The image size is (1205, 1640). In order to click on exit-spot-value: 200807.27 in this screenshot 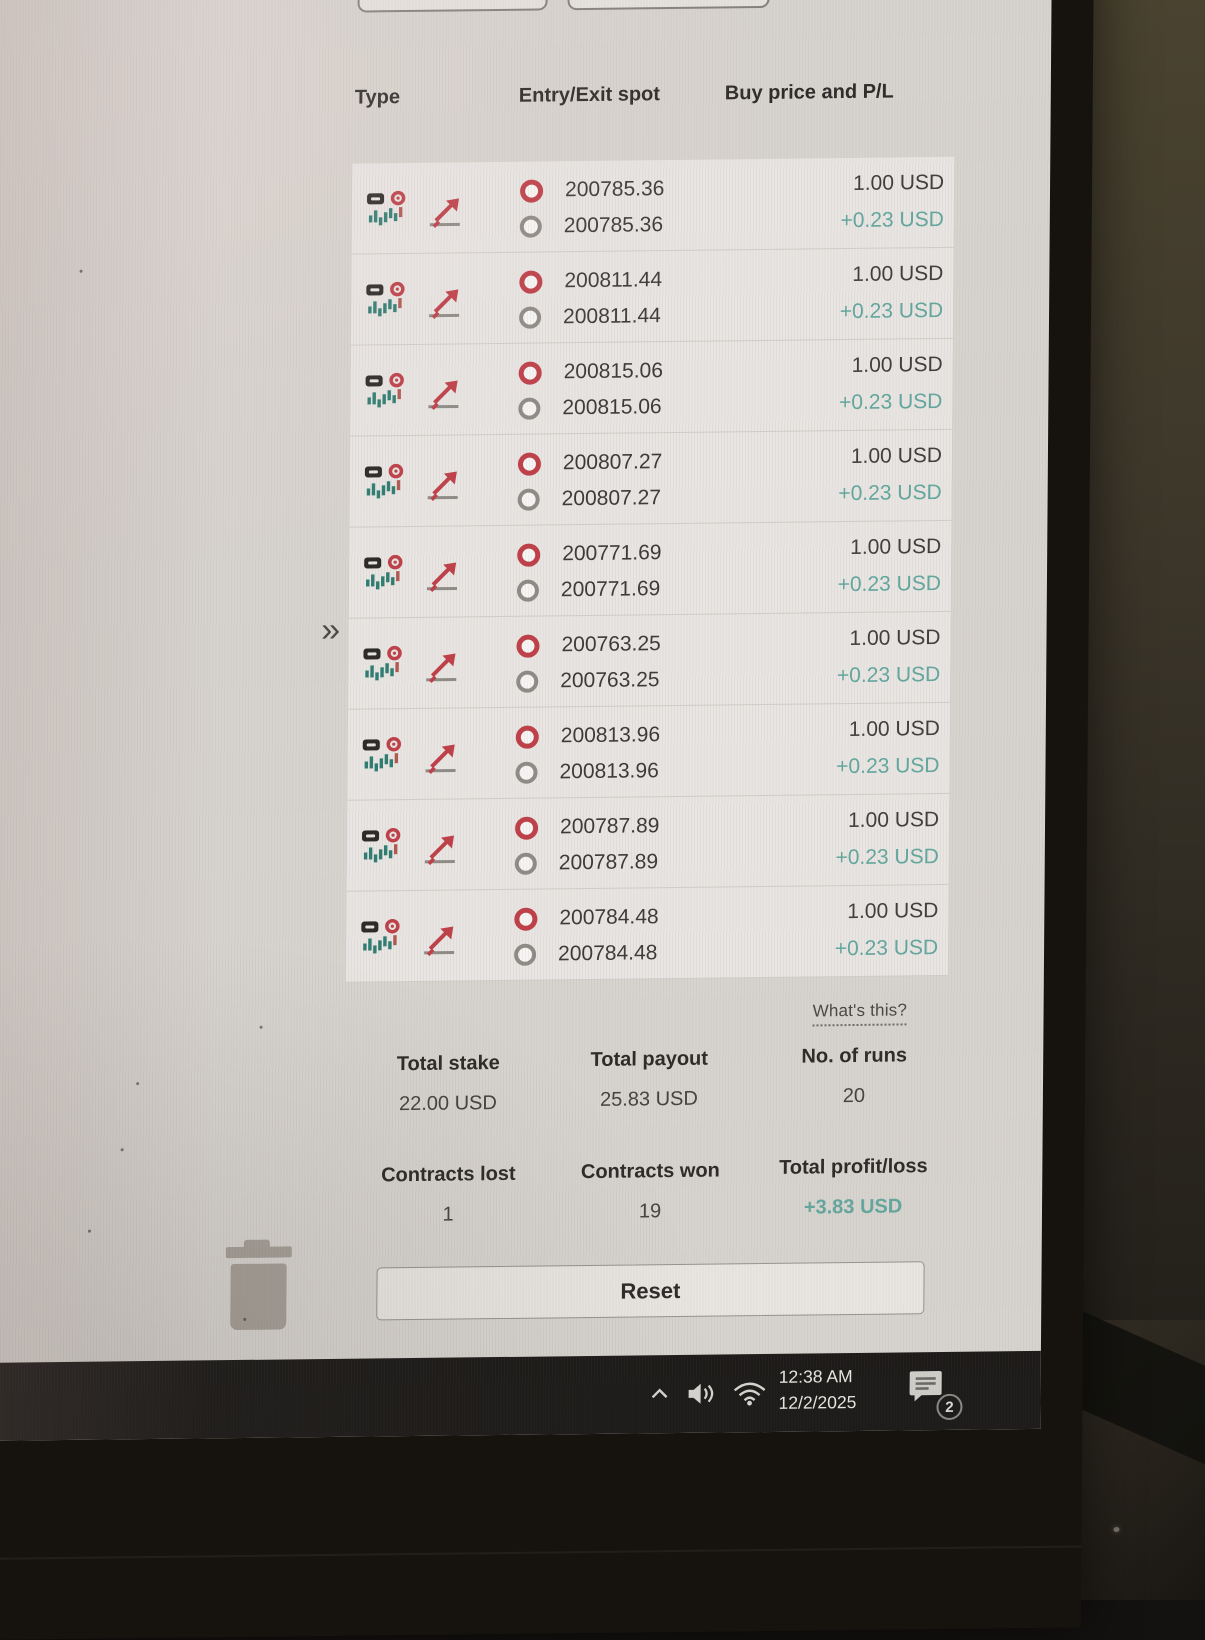, I will do `click(611, 498)`.